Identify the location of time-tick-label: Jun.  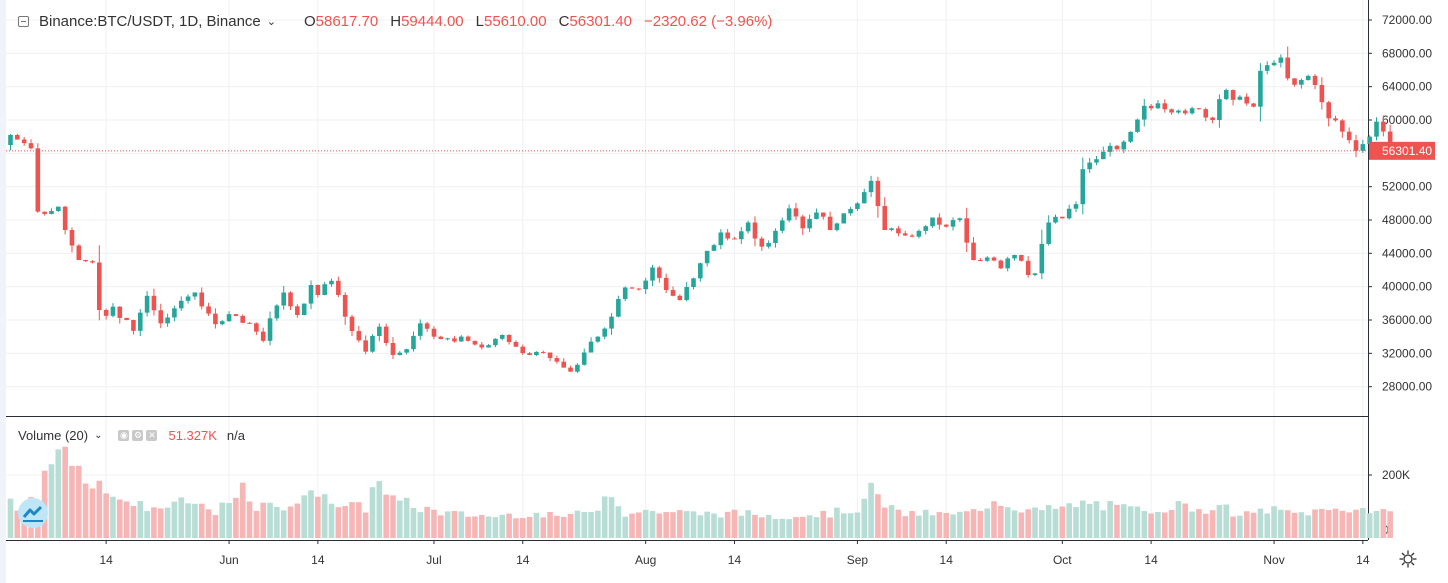
(228, 560).